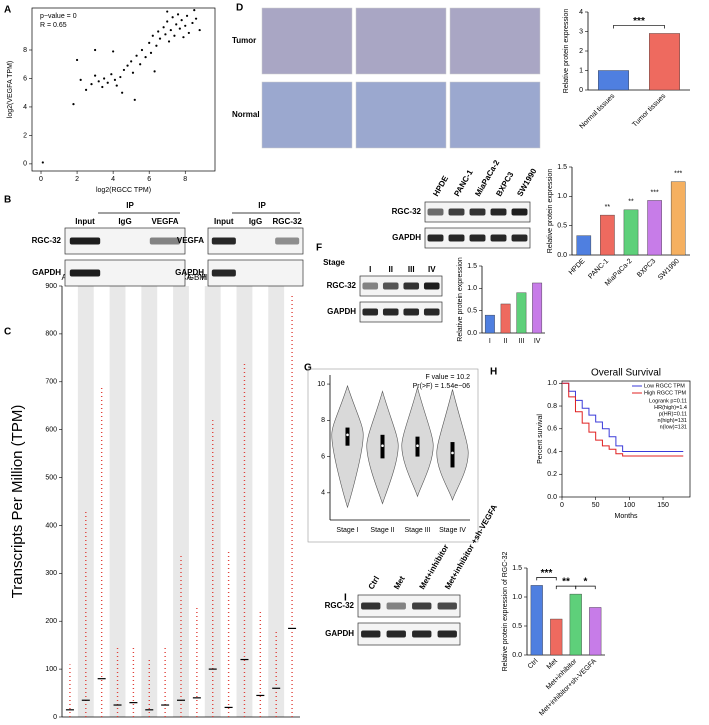 This screenshot has width=709, height=725. Describe the element at coordinates (53, 25) in the screenshot. I see `annotation: R = 0.65` at that location.